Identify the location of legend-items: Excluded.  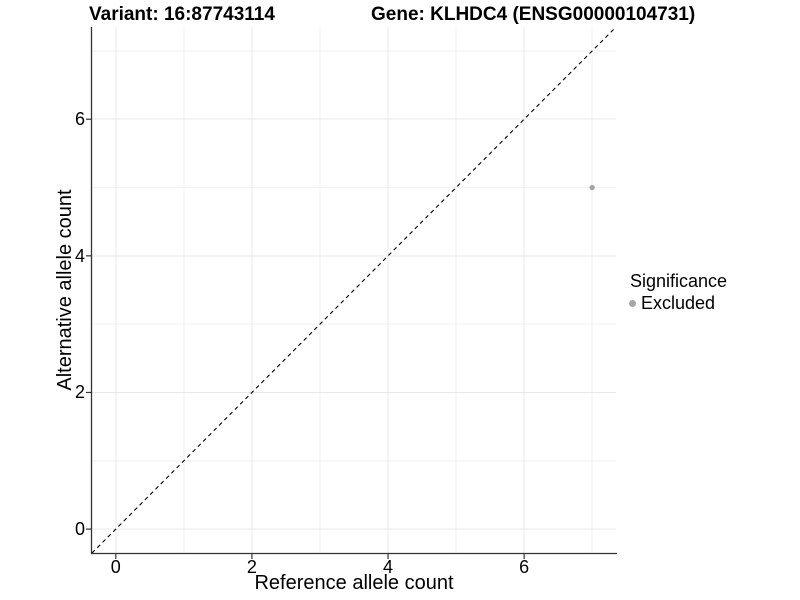
(676, 303).